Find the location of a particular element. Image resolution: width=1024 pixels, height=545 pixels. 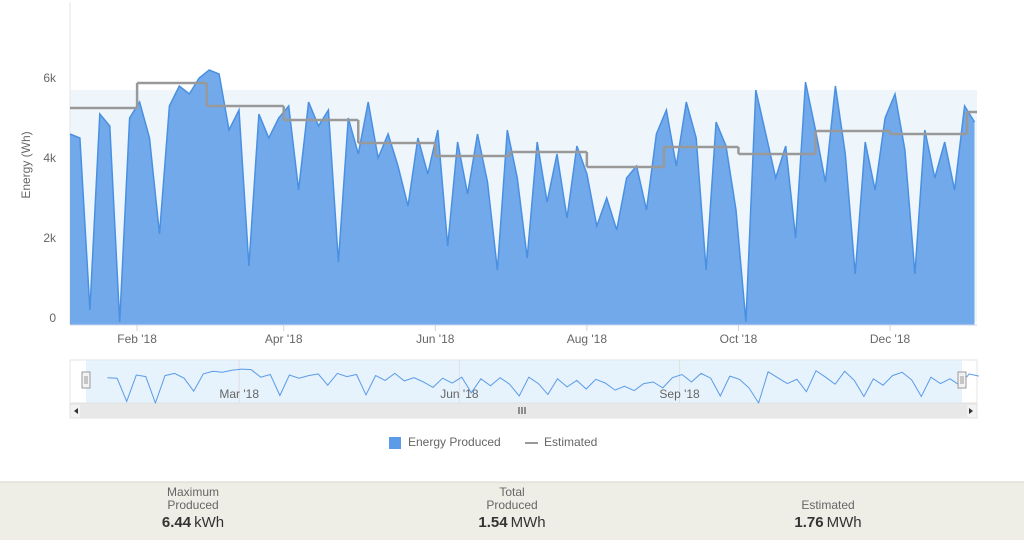

x-tick-label: Dec '18 is located at coordinates (890, 339).